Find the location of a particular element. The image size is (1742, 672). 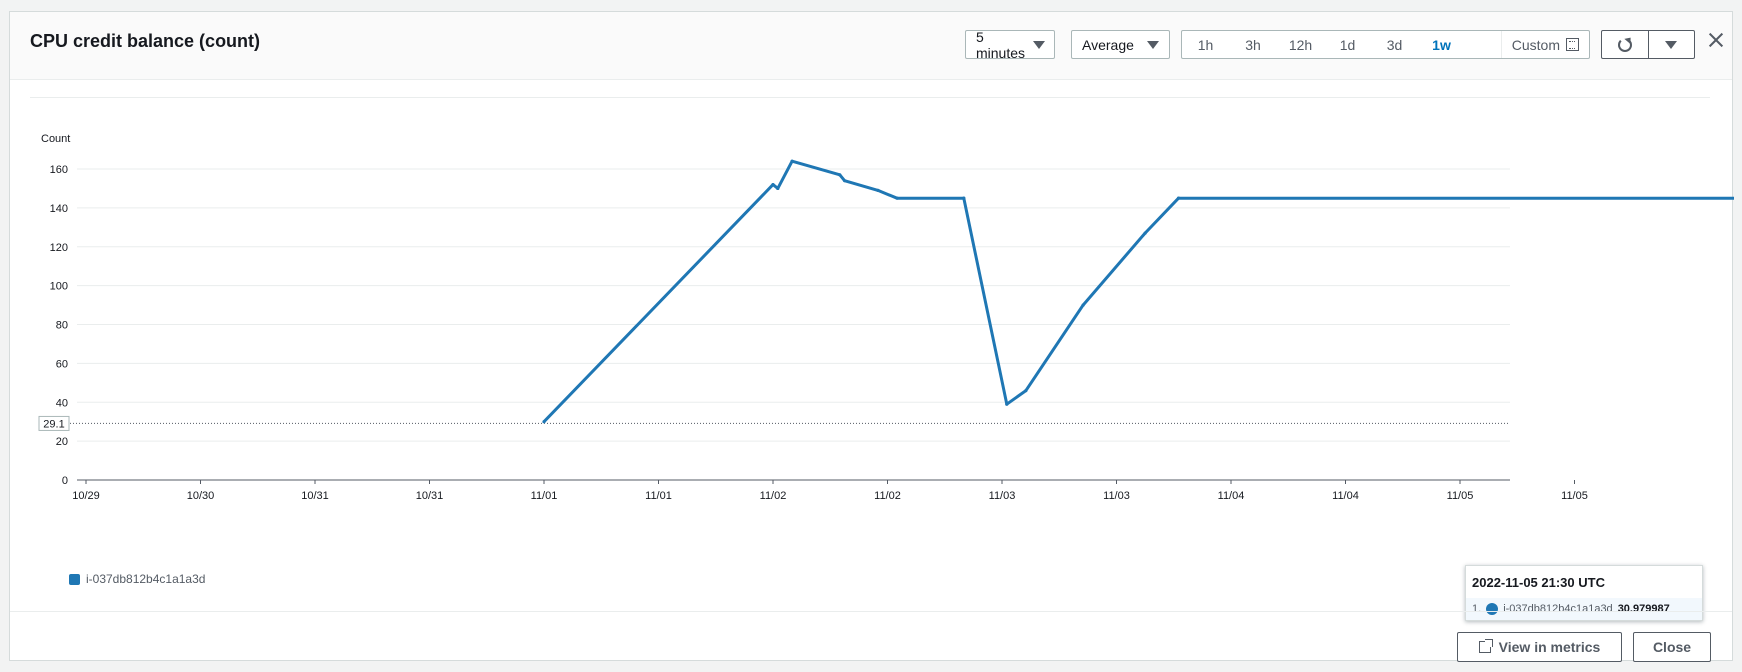

y-tick-label: 60 is located at coordinates (62, 364).